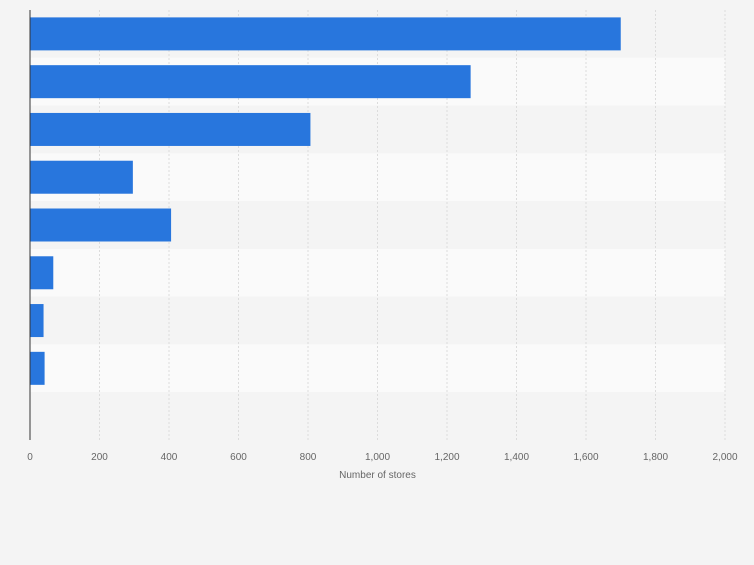 This screenshot has width=754, height=565. Describe the element at coordinates (655, 457) in the screenshot. I see `x-tick-label: 1,800` at that location.